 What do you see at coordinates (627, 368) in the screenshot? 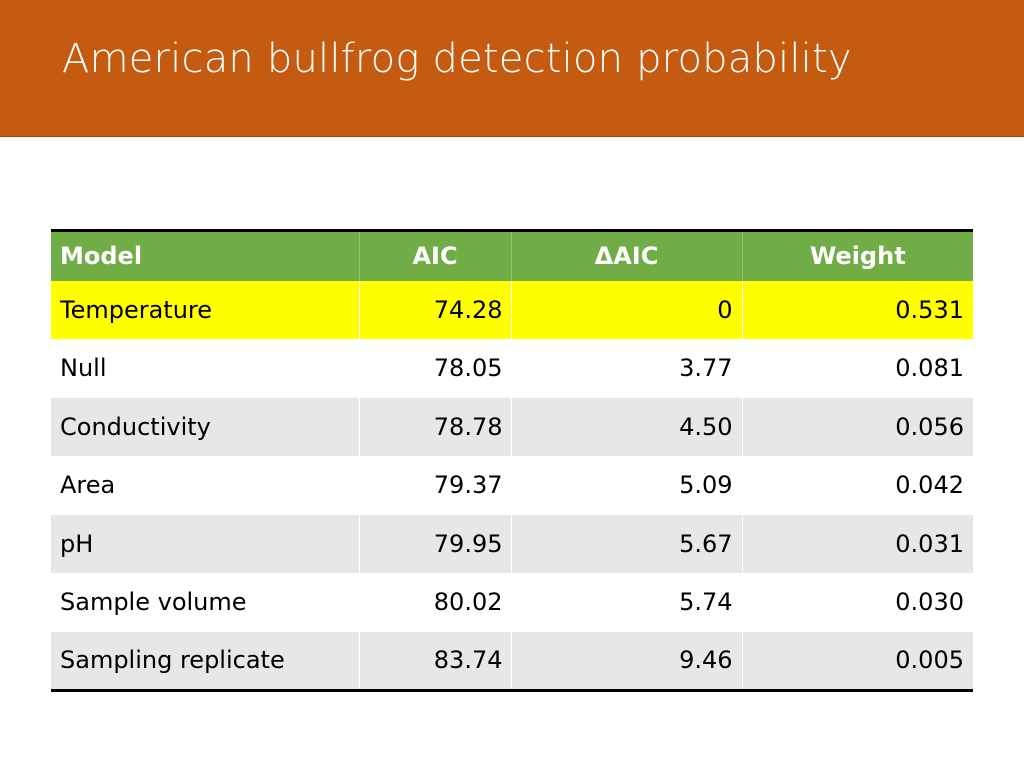
I see `cell-delta-aic: 3.77` at bounding box center [627, 368].